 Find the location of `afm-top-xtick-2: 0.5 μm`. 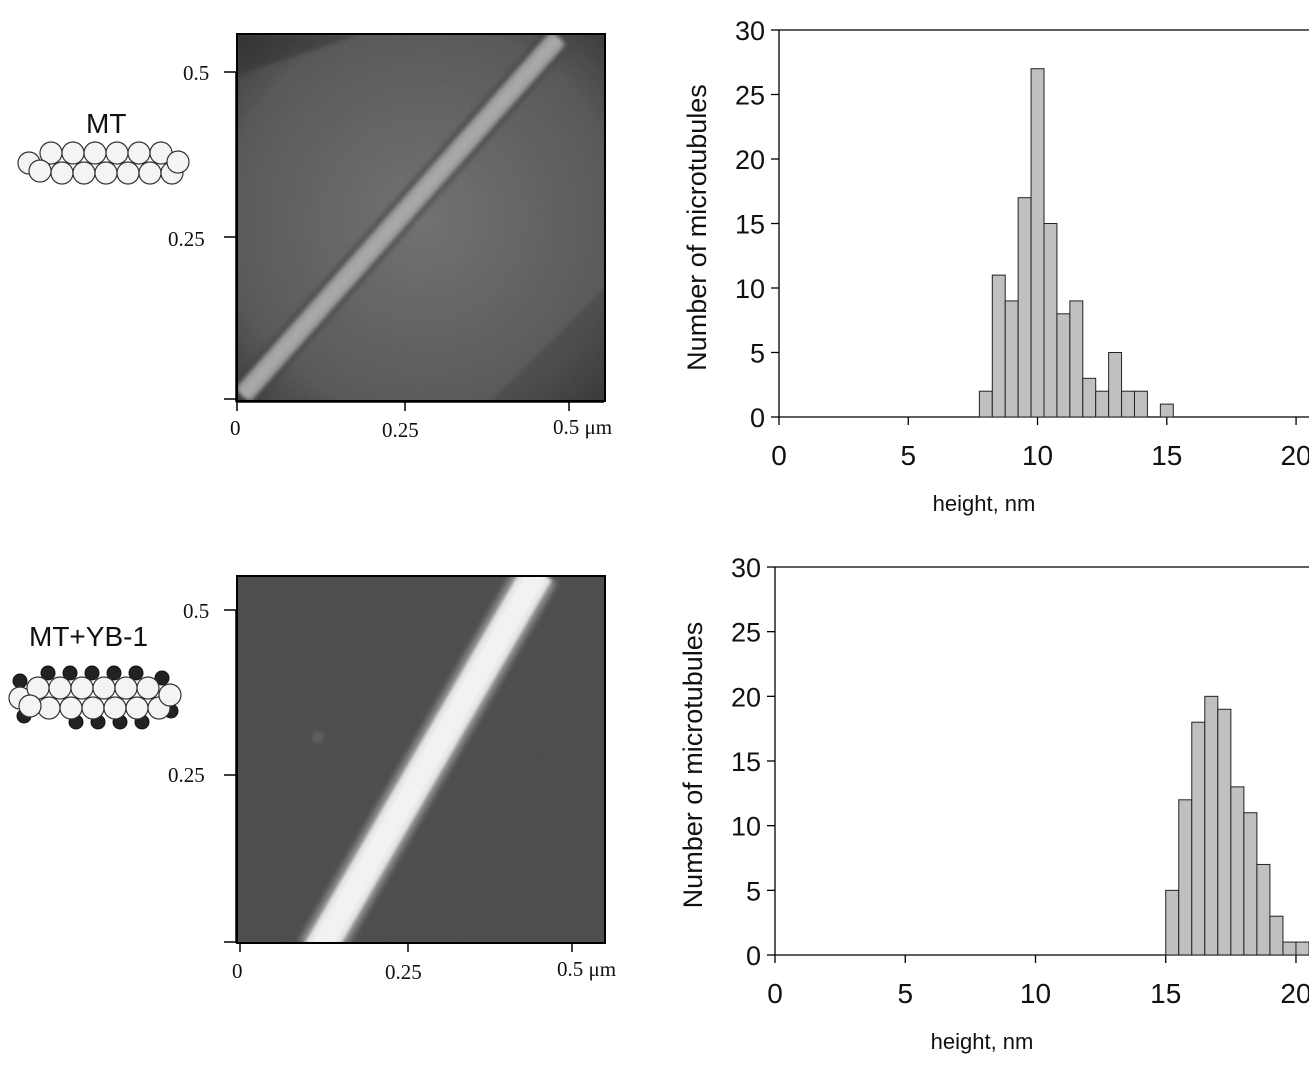

afm-top-xtick-2: 0.5 μm is located at coordinates (583, 427).